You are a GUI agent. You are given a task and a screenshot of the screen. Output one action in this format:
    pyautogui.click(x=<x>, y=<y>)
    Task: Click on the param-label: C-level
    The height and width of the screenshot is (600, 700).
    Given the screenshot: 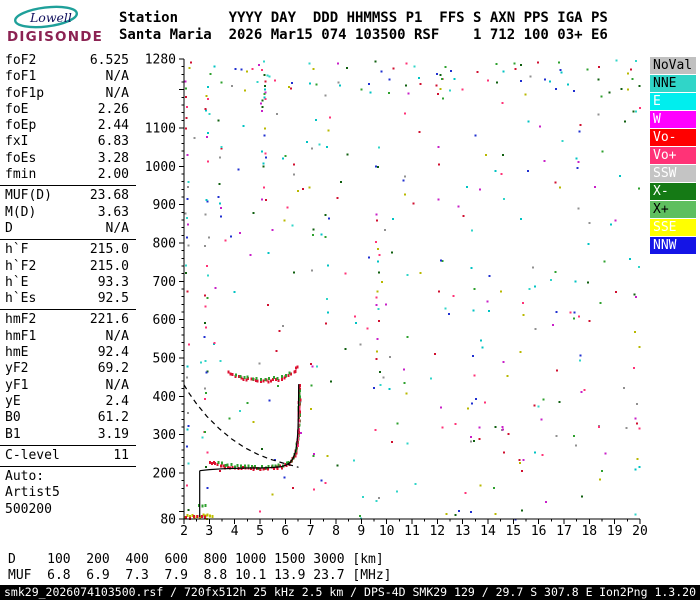 What is the action you would take?
    pyautogui.click(x=32, y=455)
    